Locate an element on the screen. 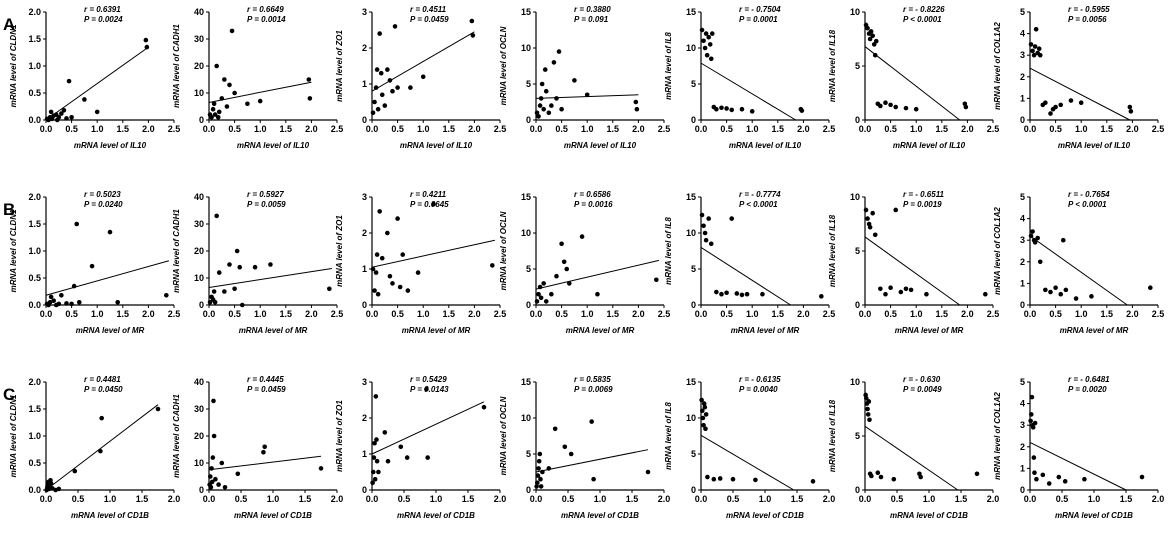 Image resolution: width=1168 pixels, height=537 pixels. y-tick-label: 1.5 is located at coordinates (34, 409).